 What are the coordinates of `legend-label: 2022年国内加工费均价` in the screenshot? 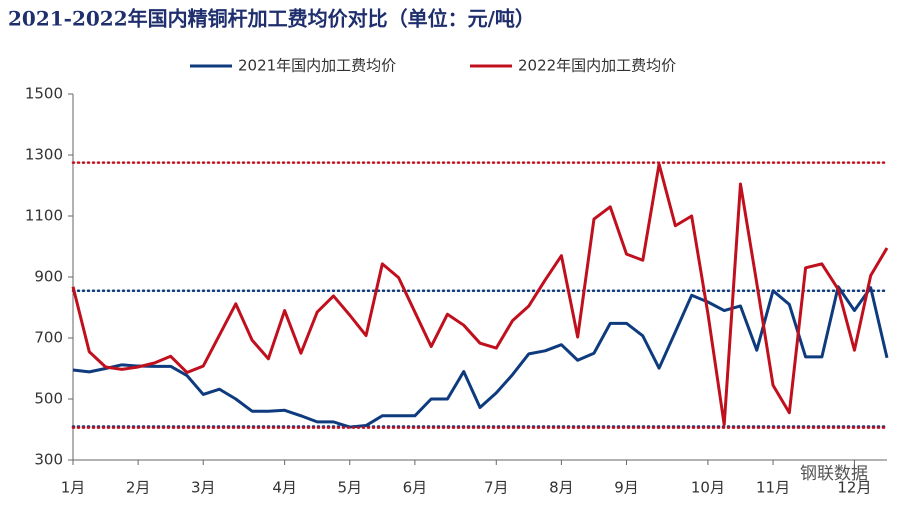 It's located at (597, 66).